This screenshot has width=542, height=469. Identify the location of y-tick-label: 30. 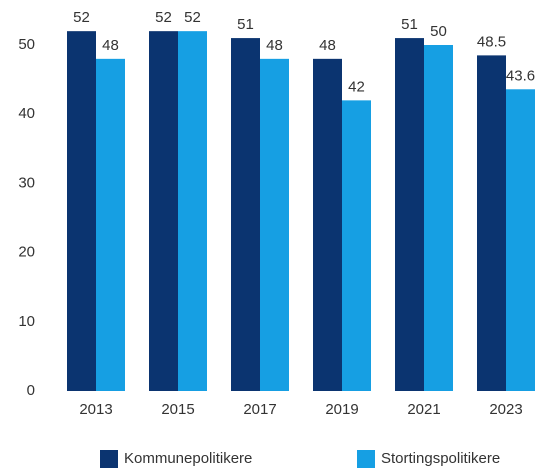
(26, 182).